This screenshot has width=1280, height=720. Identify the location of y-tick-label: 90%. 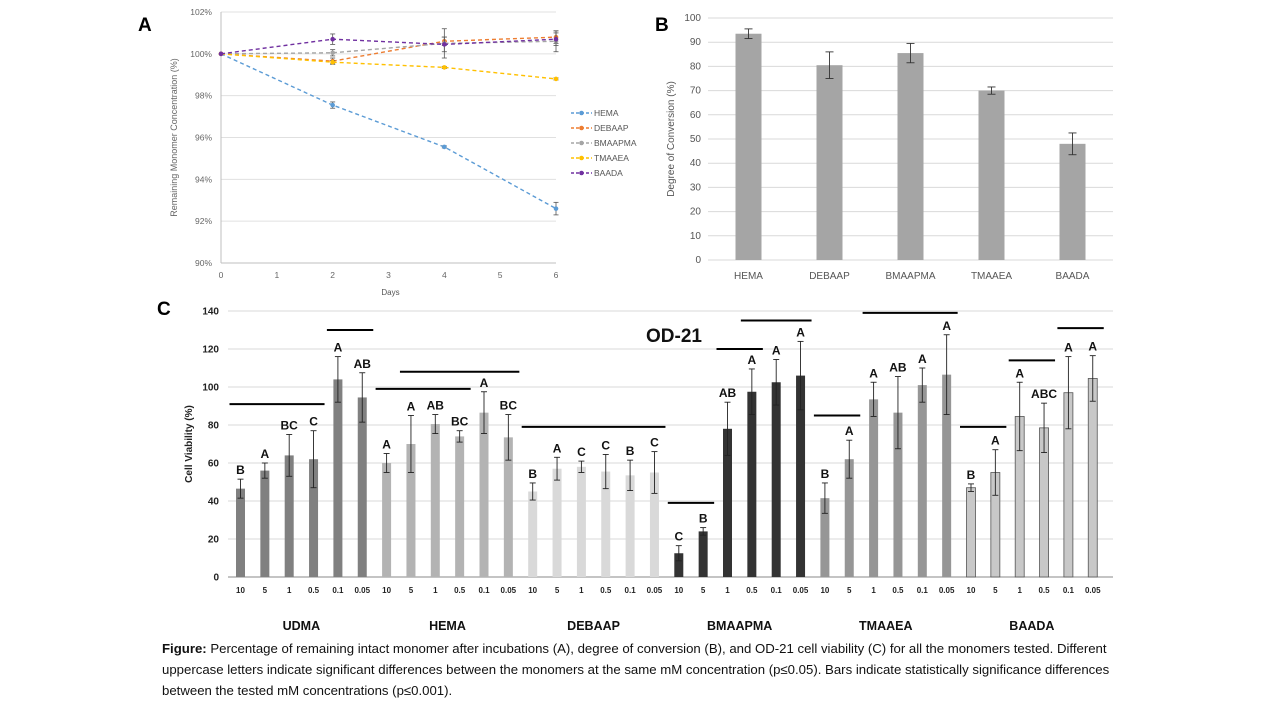
(203, 263).